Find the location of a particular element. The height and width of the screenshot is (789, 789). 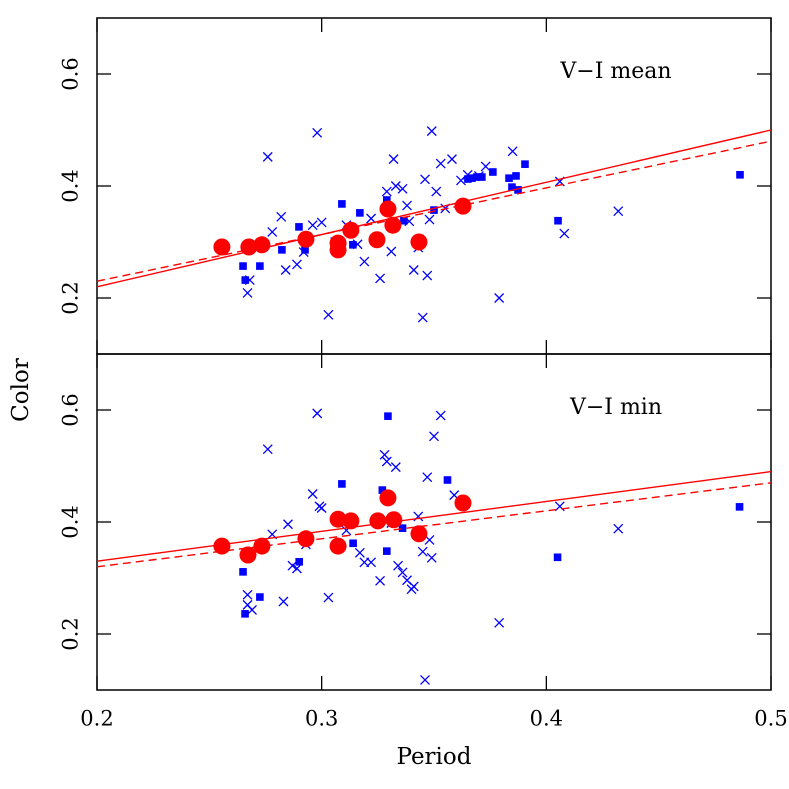

y-axis-label: Color is located at coordinates (21, 390).